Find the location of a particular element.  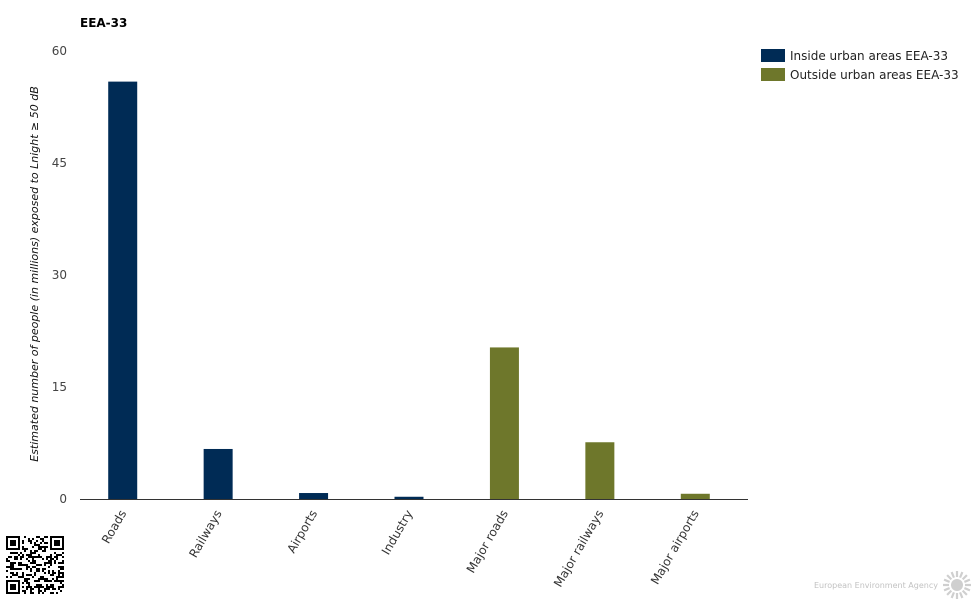

bar-railways is located at coordinates (218, 473).